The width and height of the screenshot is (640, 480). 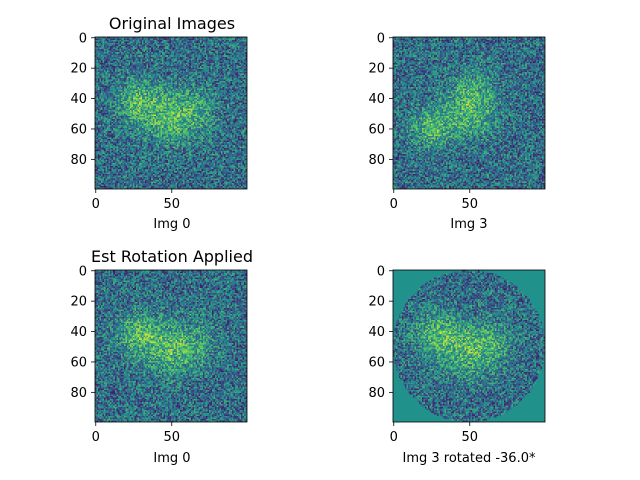 What do you see at coordinates (469, 458) in the screenshot?
I see `x-axis-label: Img 3 rotated -36.0*` at bounding box center [469, 458].